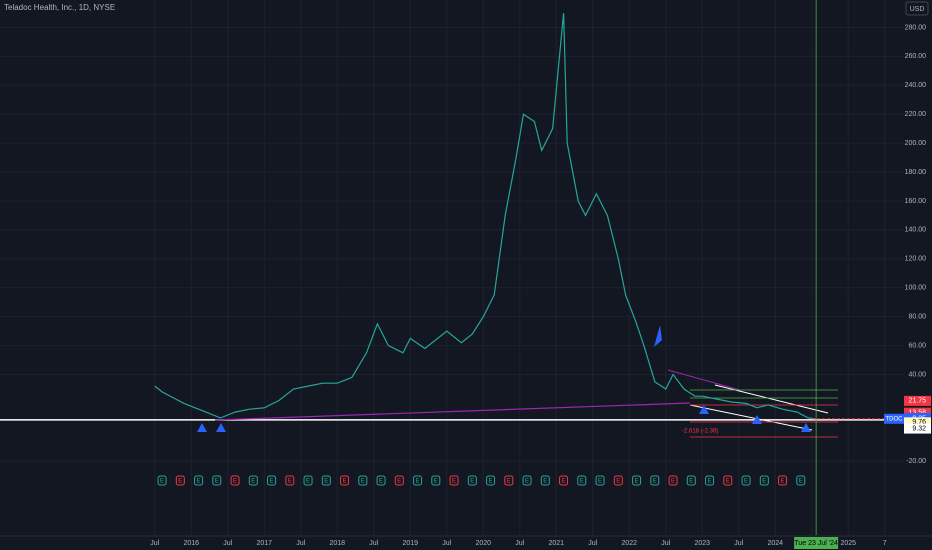  I want to click on x-tick-label: 2023, so click(702, 543).